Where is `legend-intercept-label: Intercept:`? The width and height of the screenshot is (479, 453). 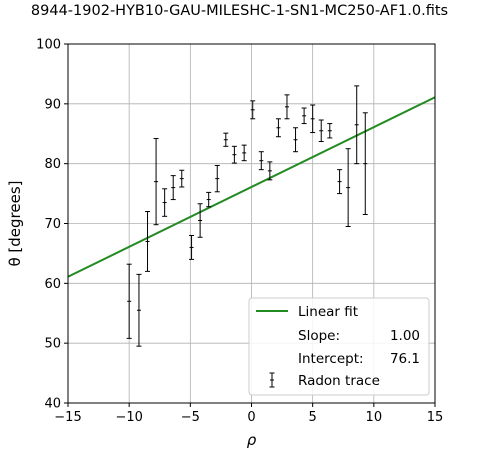 legend-intercept-label: Intercept: is located at coordinates (331, 359).